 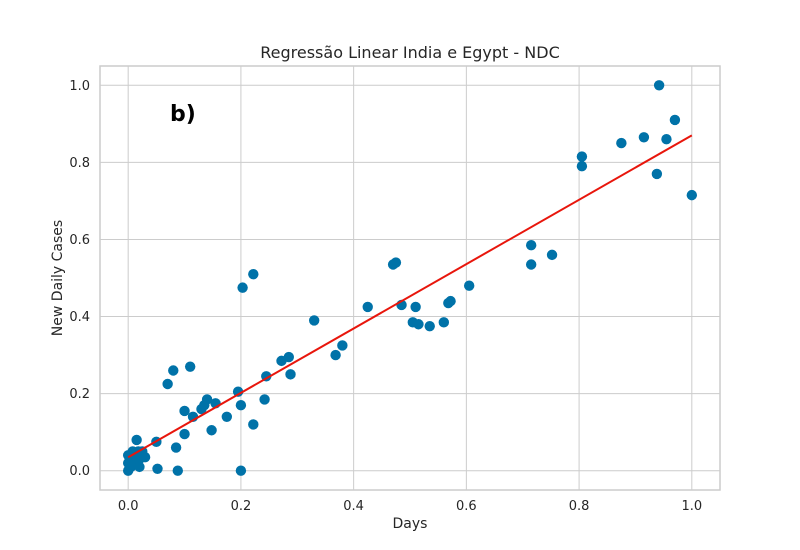 What do you see at coordinates (579, 506) in the screenshot?
I see `x-tick-label: 0.8` at bounding box center [579, 506].